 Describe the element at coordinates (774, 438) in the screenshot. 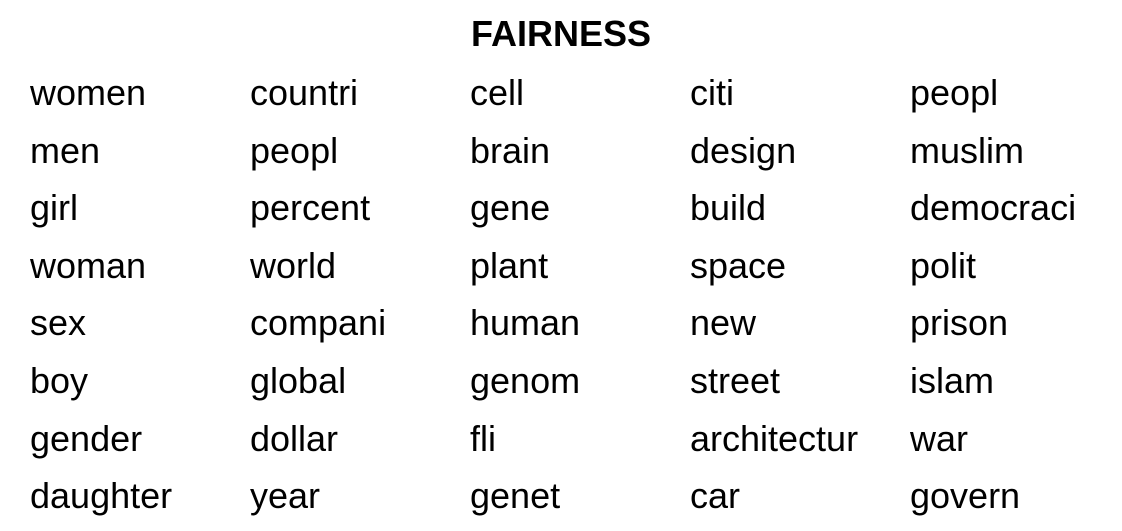

I see `word: architectur` at that location.